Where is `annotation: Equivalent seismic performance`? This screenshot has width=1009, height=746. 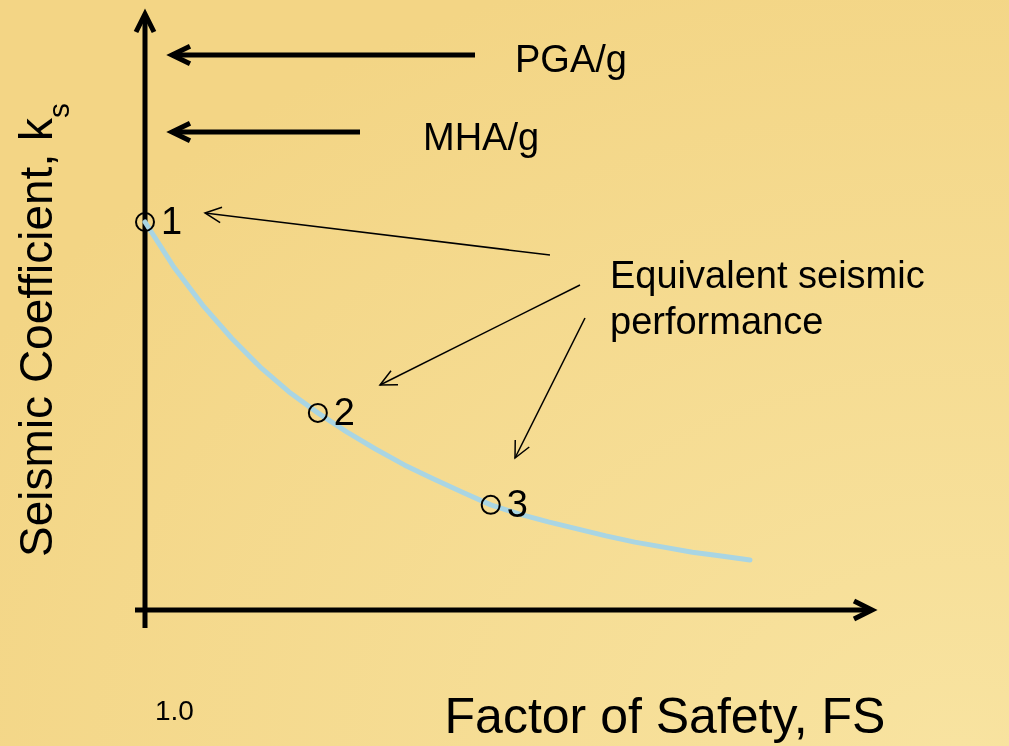
annotation: Equivalent seismic performance is located at coordinates (767, 298).